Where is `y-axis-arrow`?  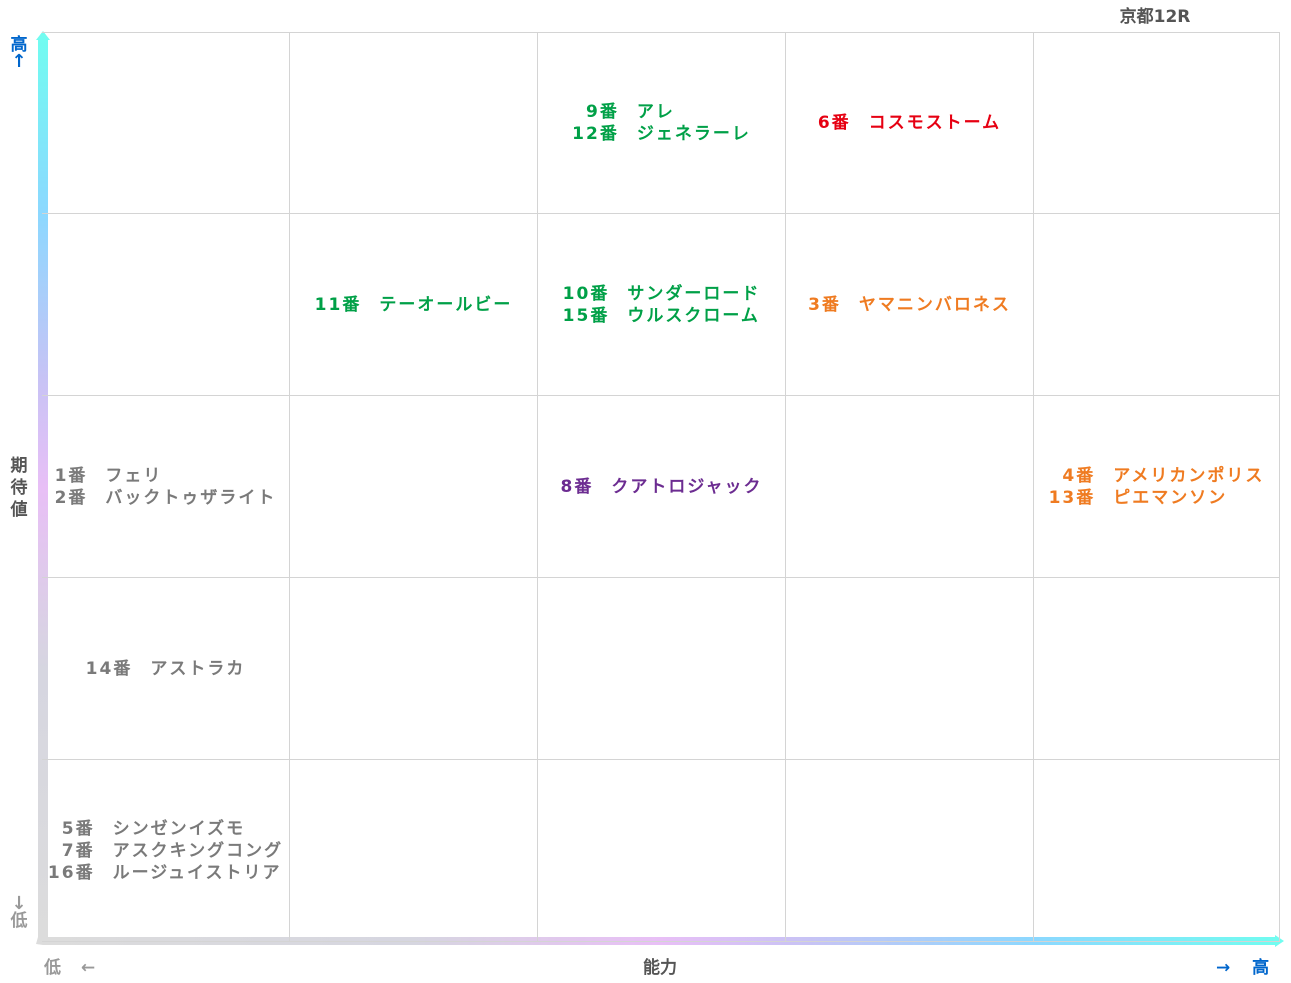
y-axis-arrow is located at coordinates (43, 487).